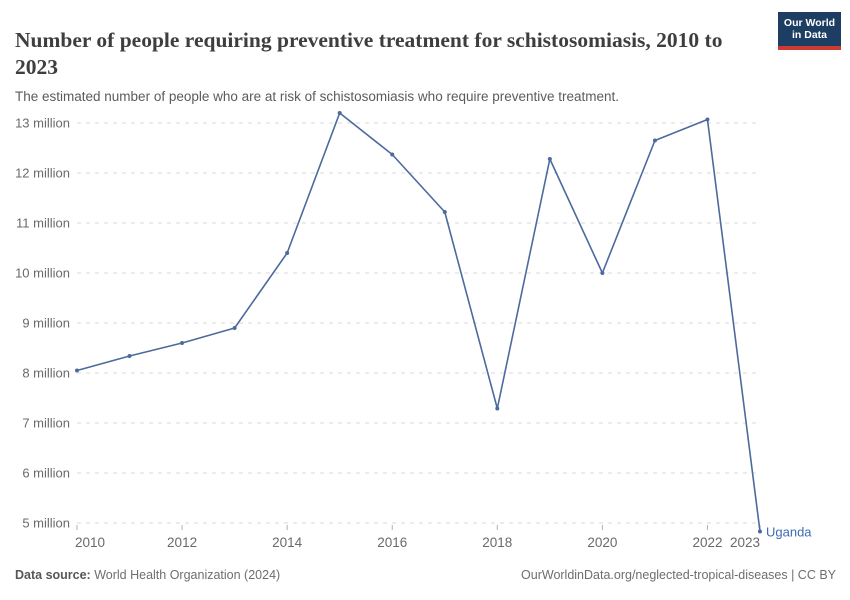  What do you see at coordinates (809, 22) in the screenshot?
I see `owid-logo-line1: Our World` at bounding box center [809, 22].